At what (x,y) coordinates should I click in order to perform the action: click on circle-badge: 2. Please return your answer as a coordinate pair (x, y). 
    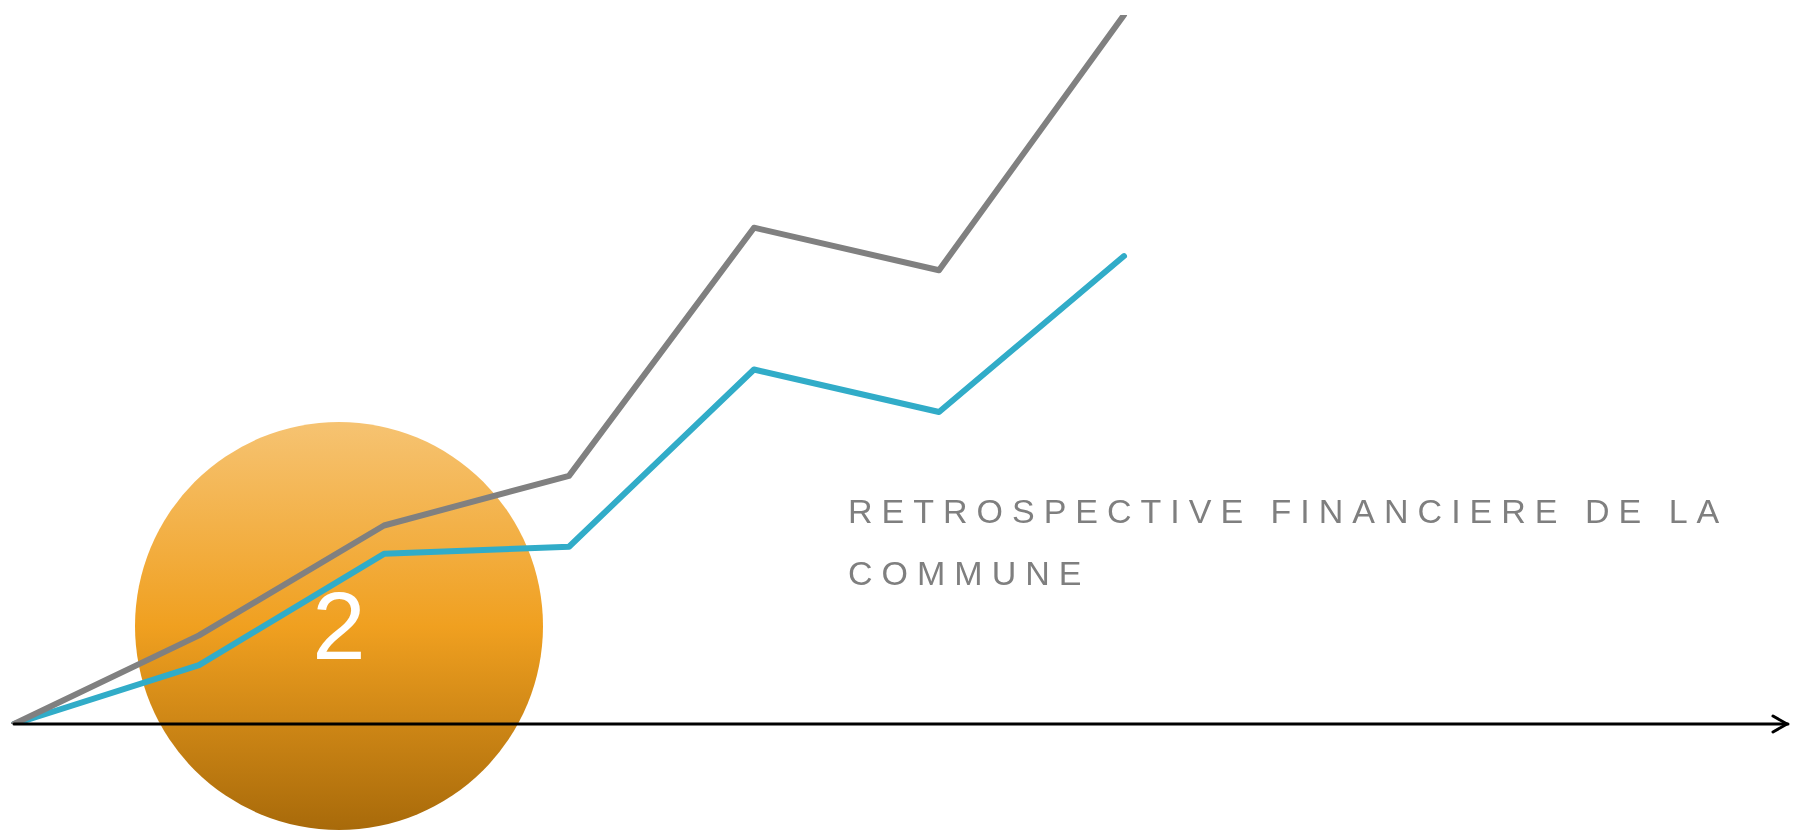
    Looking at the image, I should click on (339, 626).